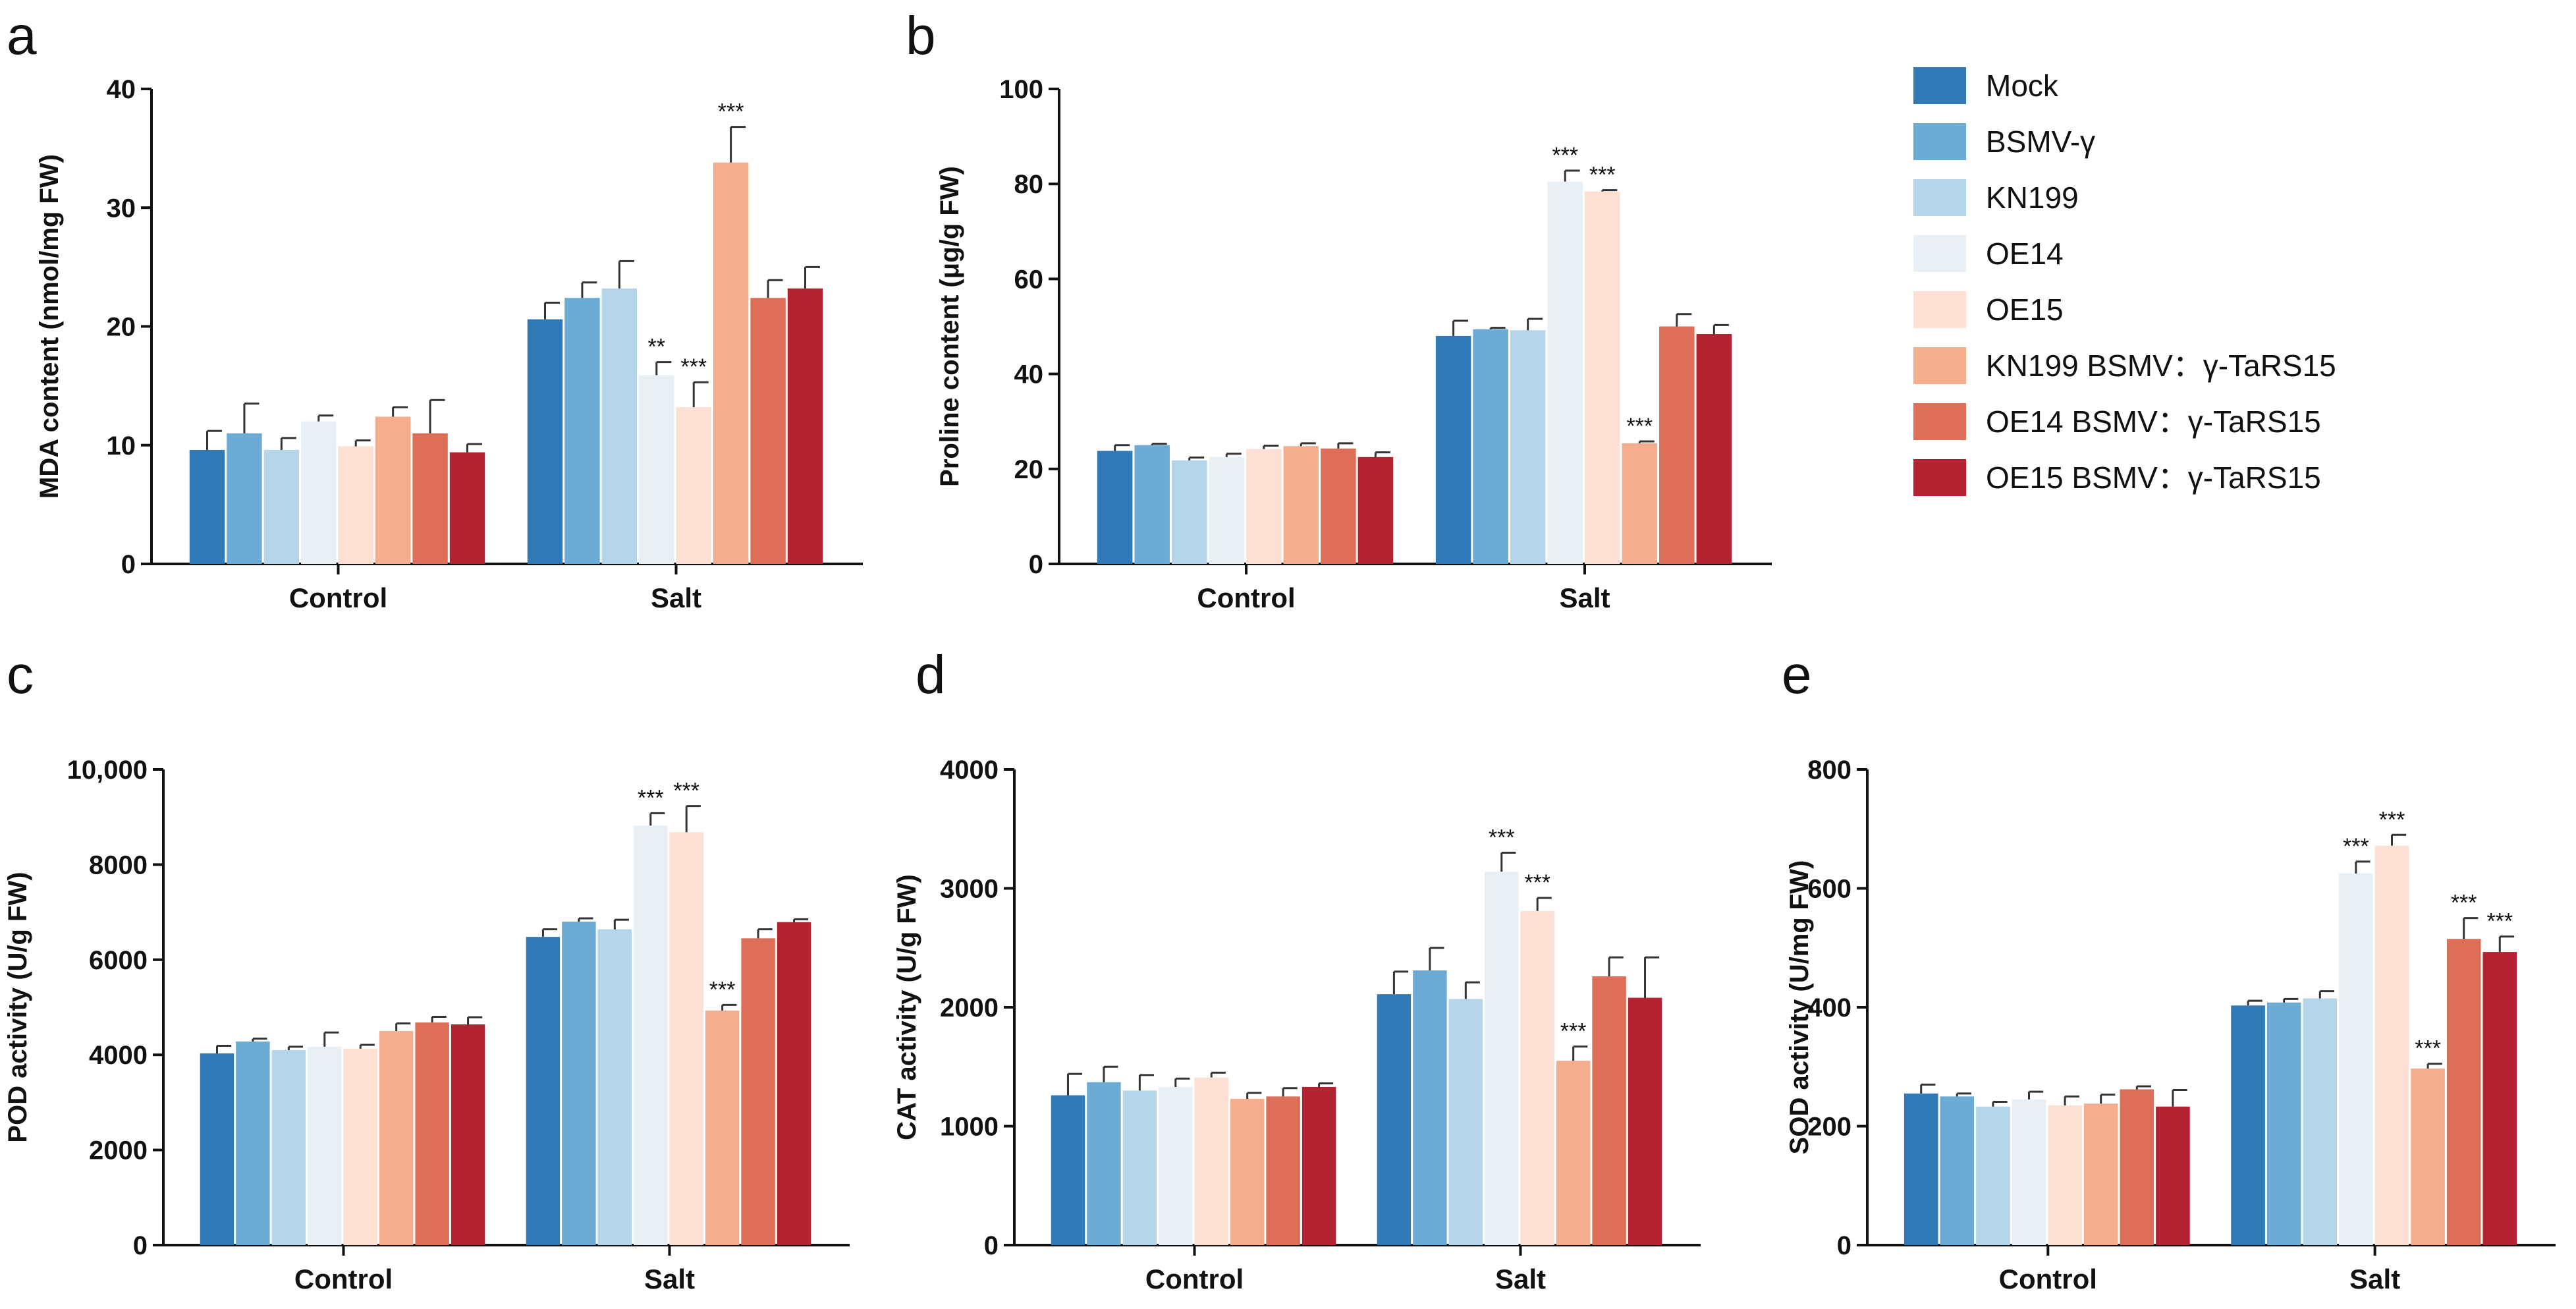 This screenshot has height=1309, width=2576. What do you see at coordinates (1029, 374) in the screenshot?
I see `y-tick-label: 40` at bounding box center [1029, 374].